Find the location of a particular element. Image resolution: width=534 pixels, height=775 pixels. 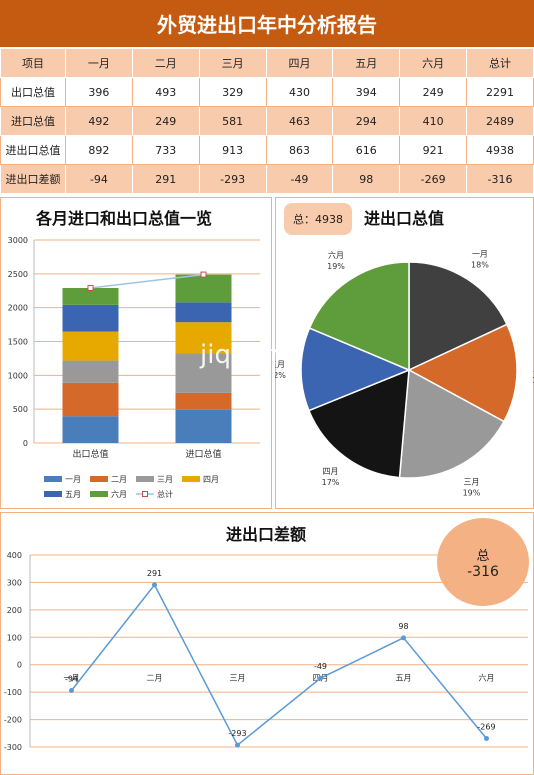

total-difference-circle: 总 -316 is located at coordinates (483, 562).